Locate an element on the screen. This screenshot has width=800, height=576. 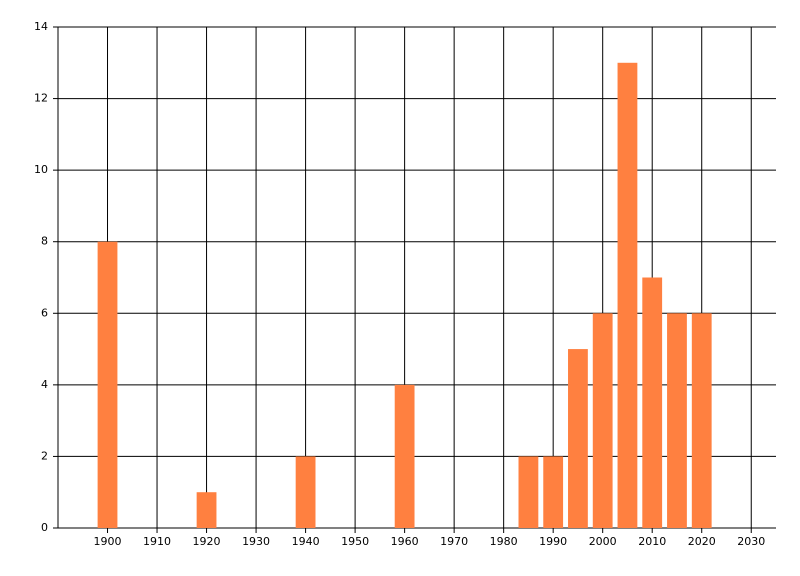
x-tick-label: 1900 is located at coordinates (108, 541).